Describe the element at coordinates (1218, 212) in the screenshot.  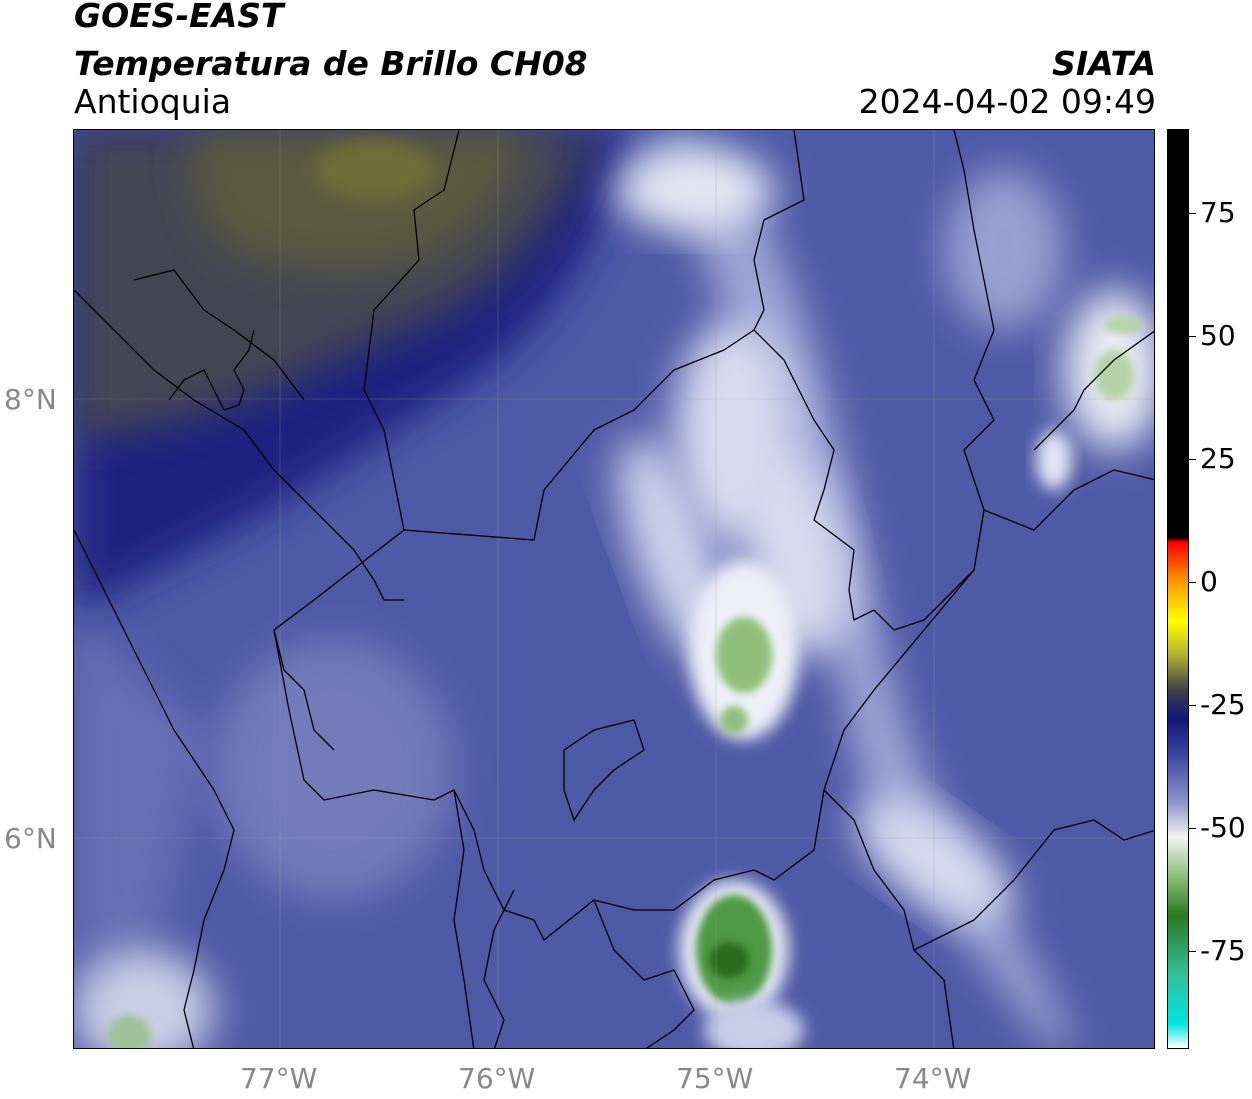
I see `colorbar-tick-label: 75` at that location.